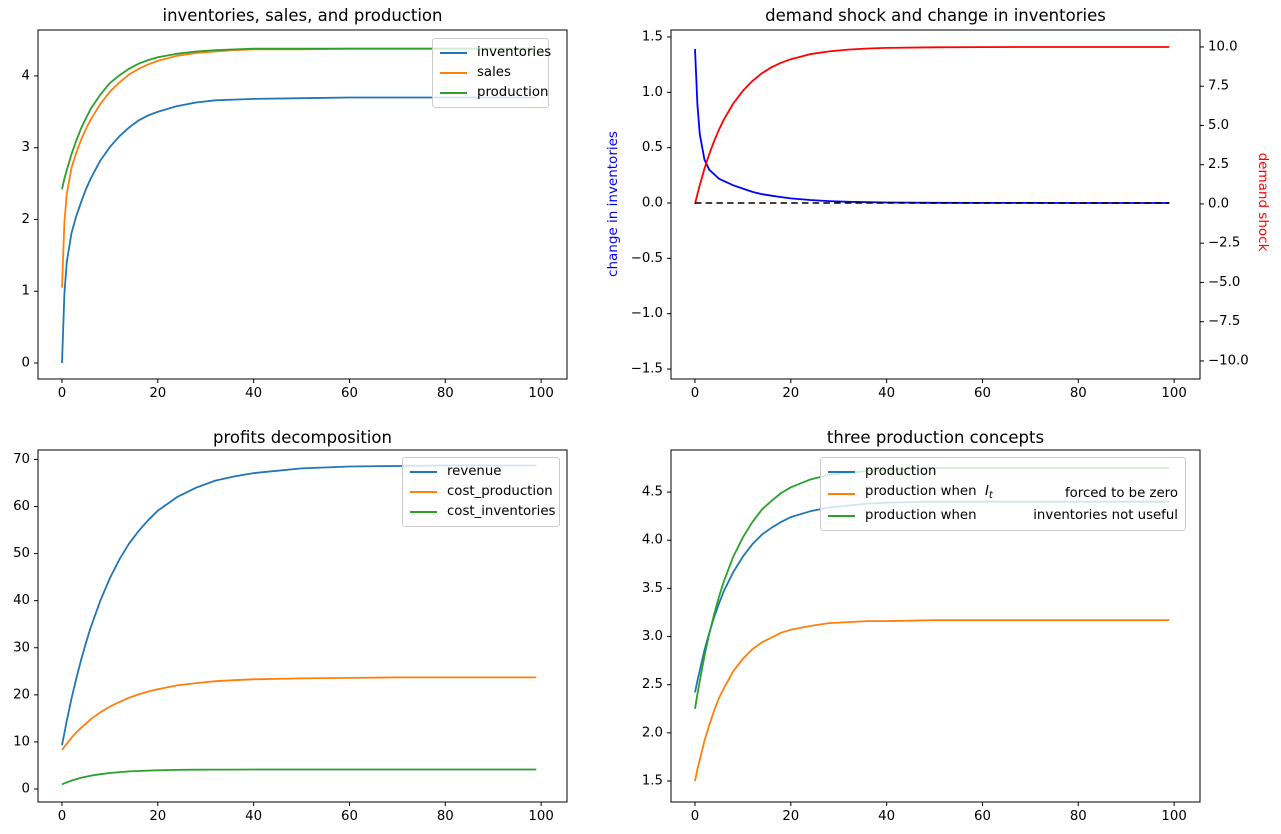 This screenshot has width=1281, height=834. Describe the element at coordinates (987, 491) in the screenshot. I see `math-symbol: I` at that location.